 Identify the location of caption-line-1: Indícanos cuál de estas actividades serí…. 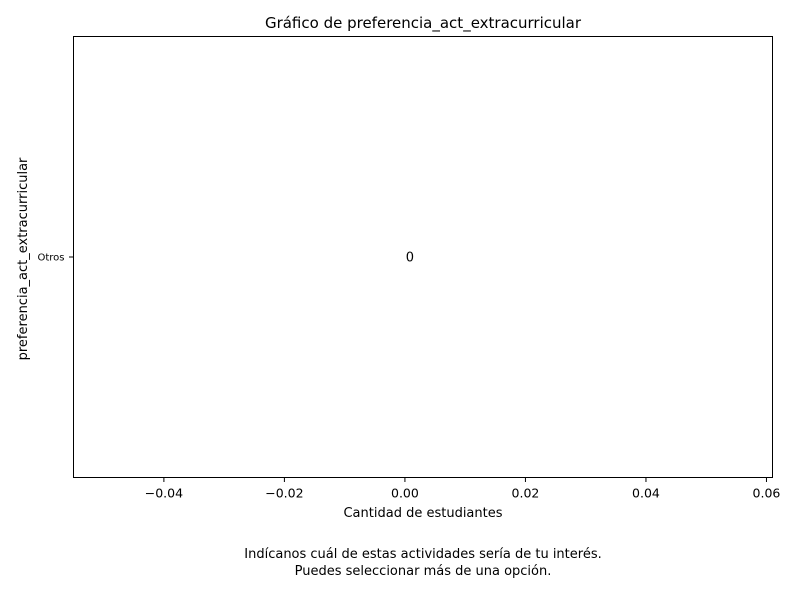
(423, 554).